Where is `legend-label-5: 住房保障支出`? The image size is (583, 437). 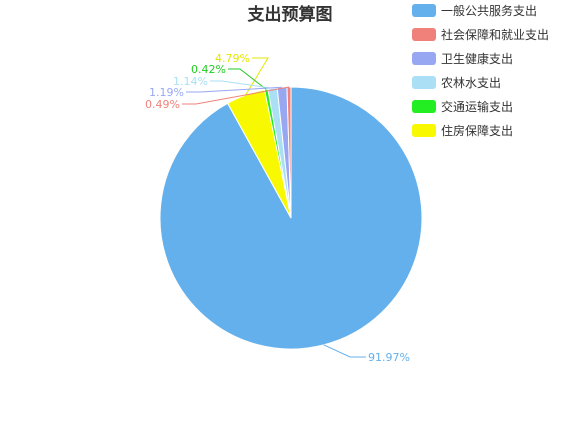 legend-label-5: 住房保障支出 is located at coordinates (477, 130).